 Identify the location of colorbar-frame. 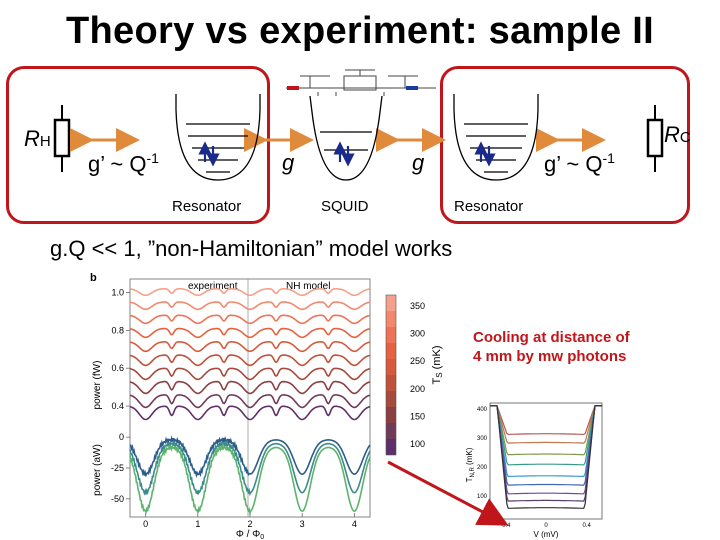
(391, 375).